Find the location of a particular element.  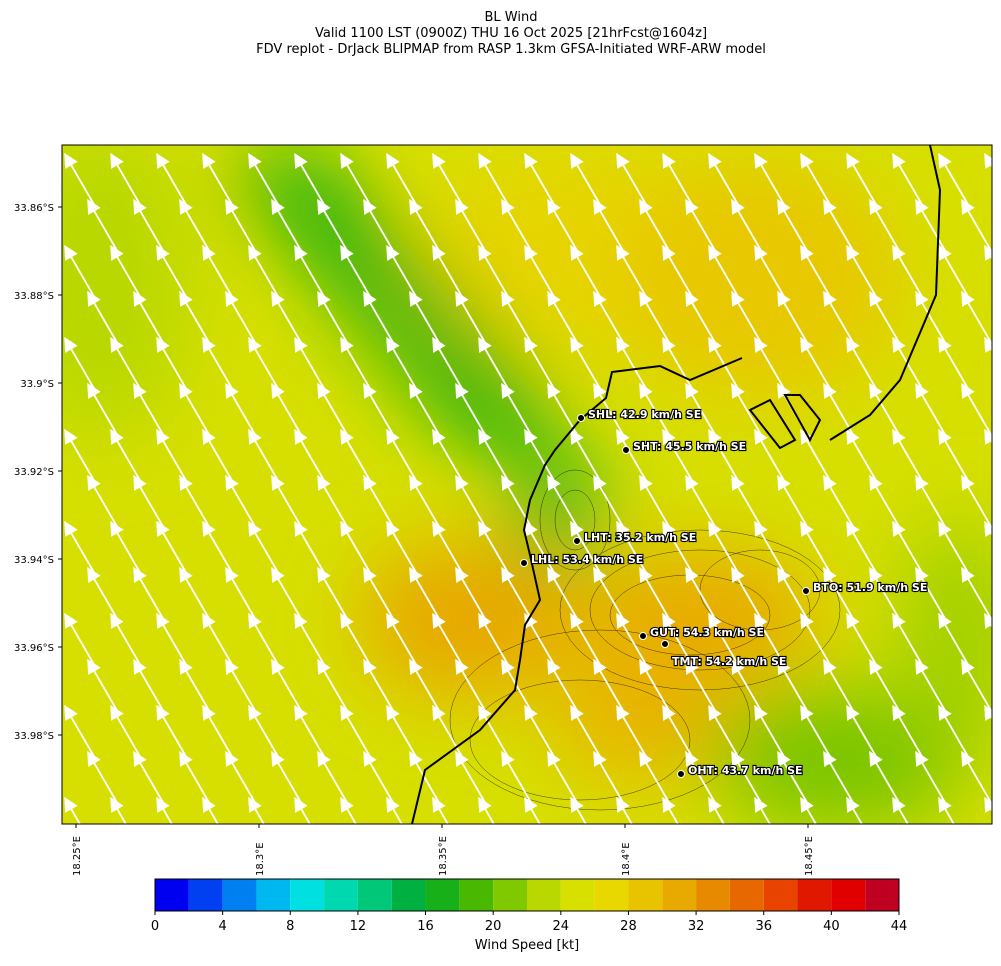

lat-tick-label: 33.9°S is located at coordinates (37, 384).